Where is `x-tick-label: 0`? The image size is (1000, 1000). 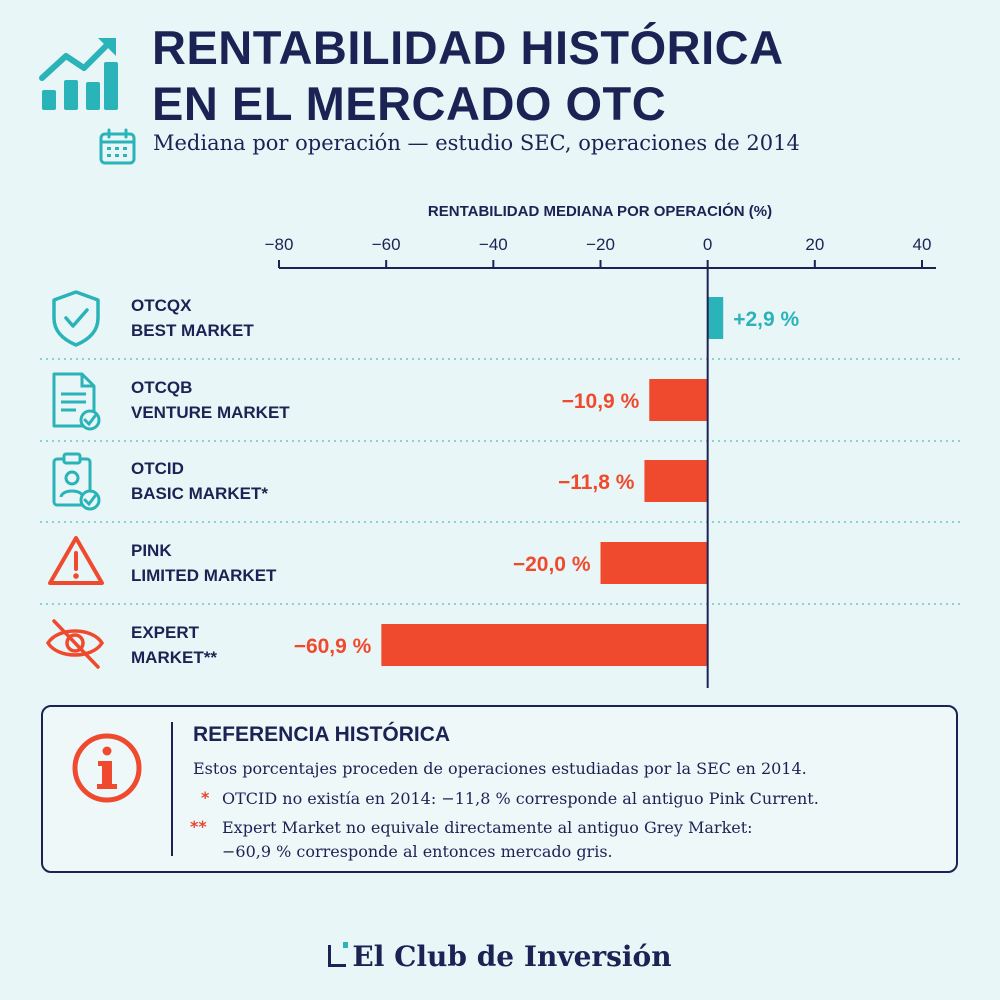 x-tick-label: 0 is located at coordinates (707, 244).